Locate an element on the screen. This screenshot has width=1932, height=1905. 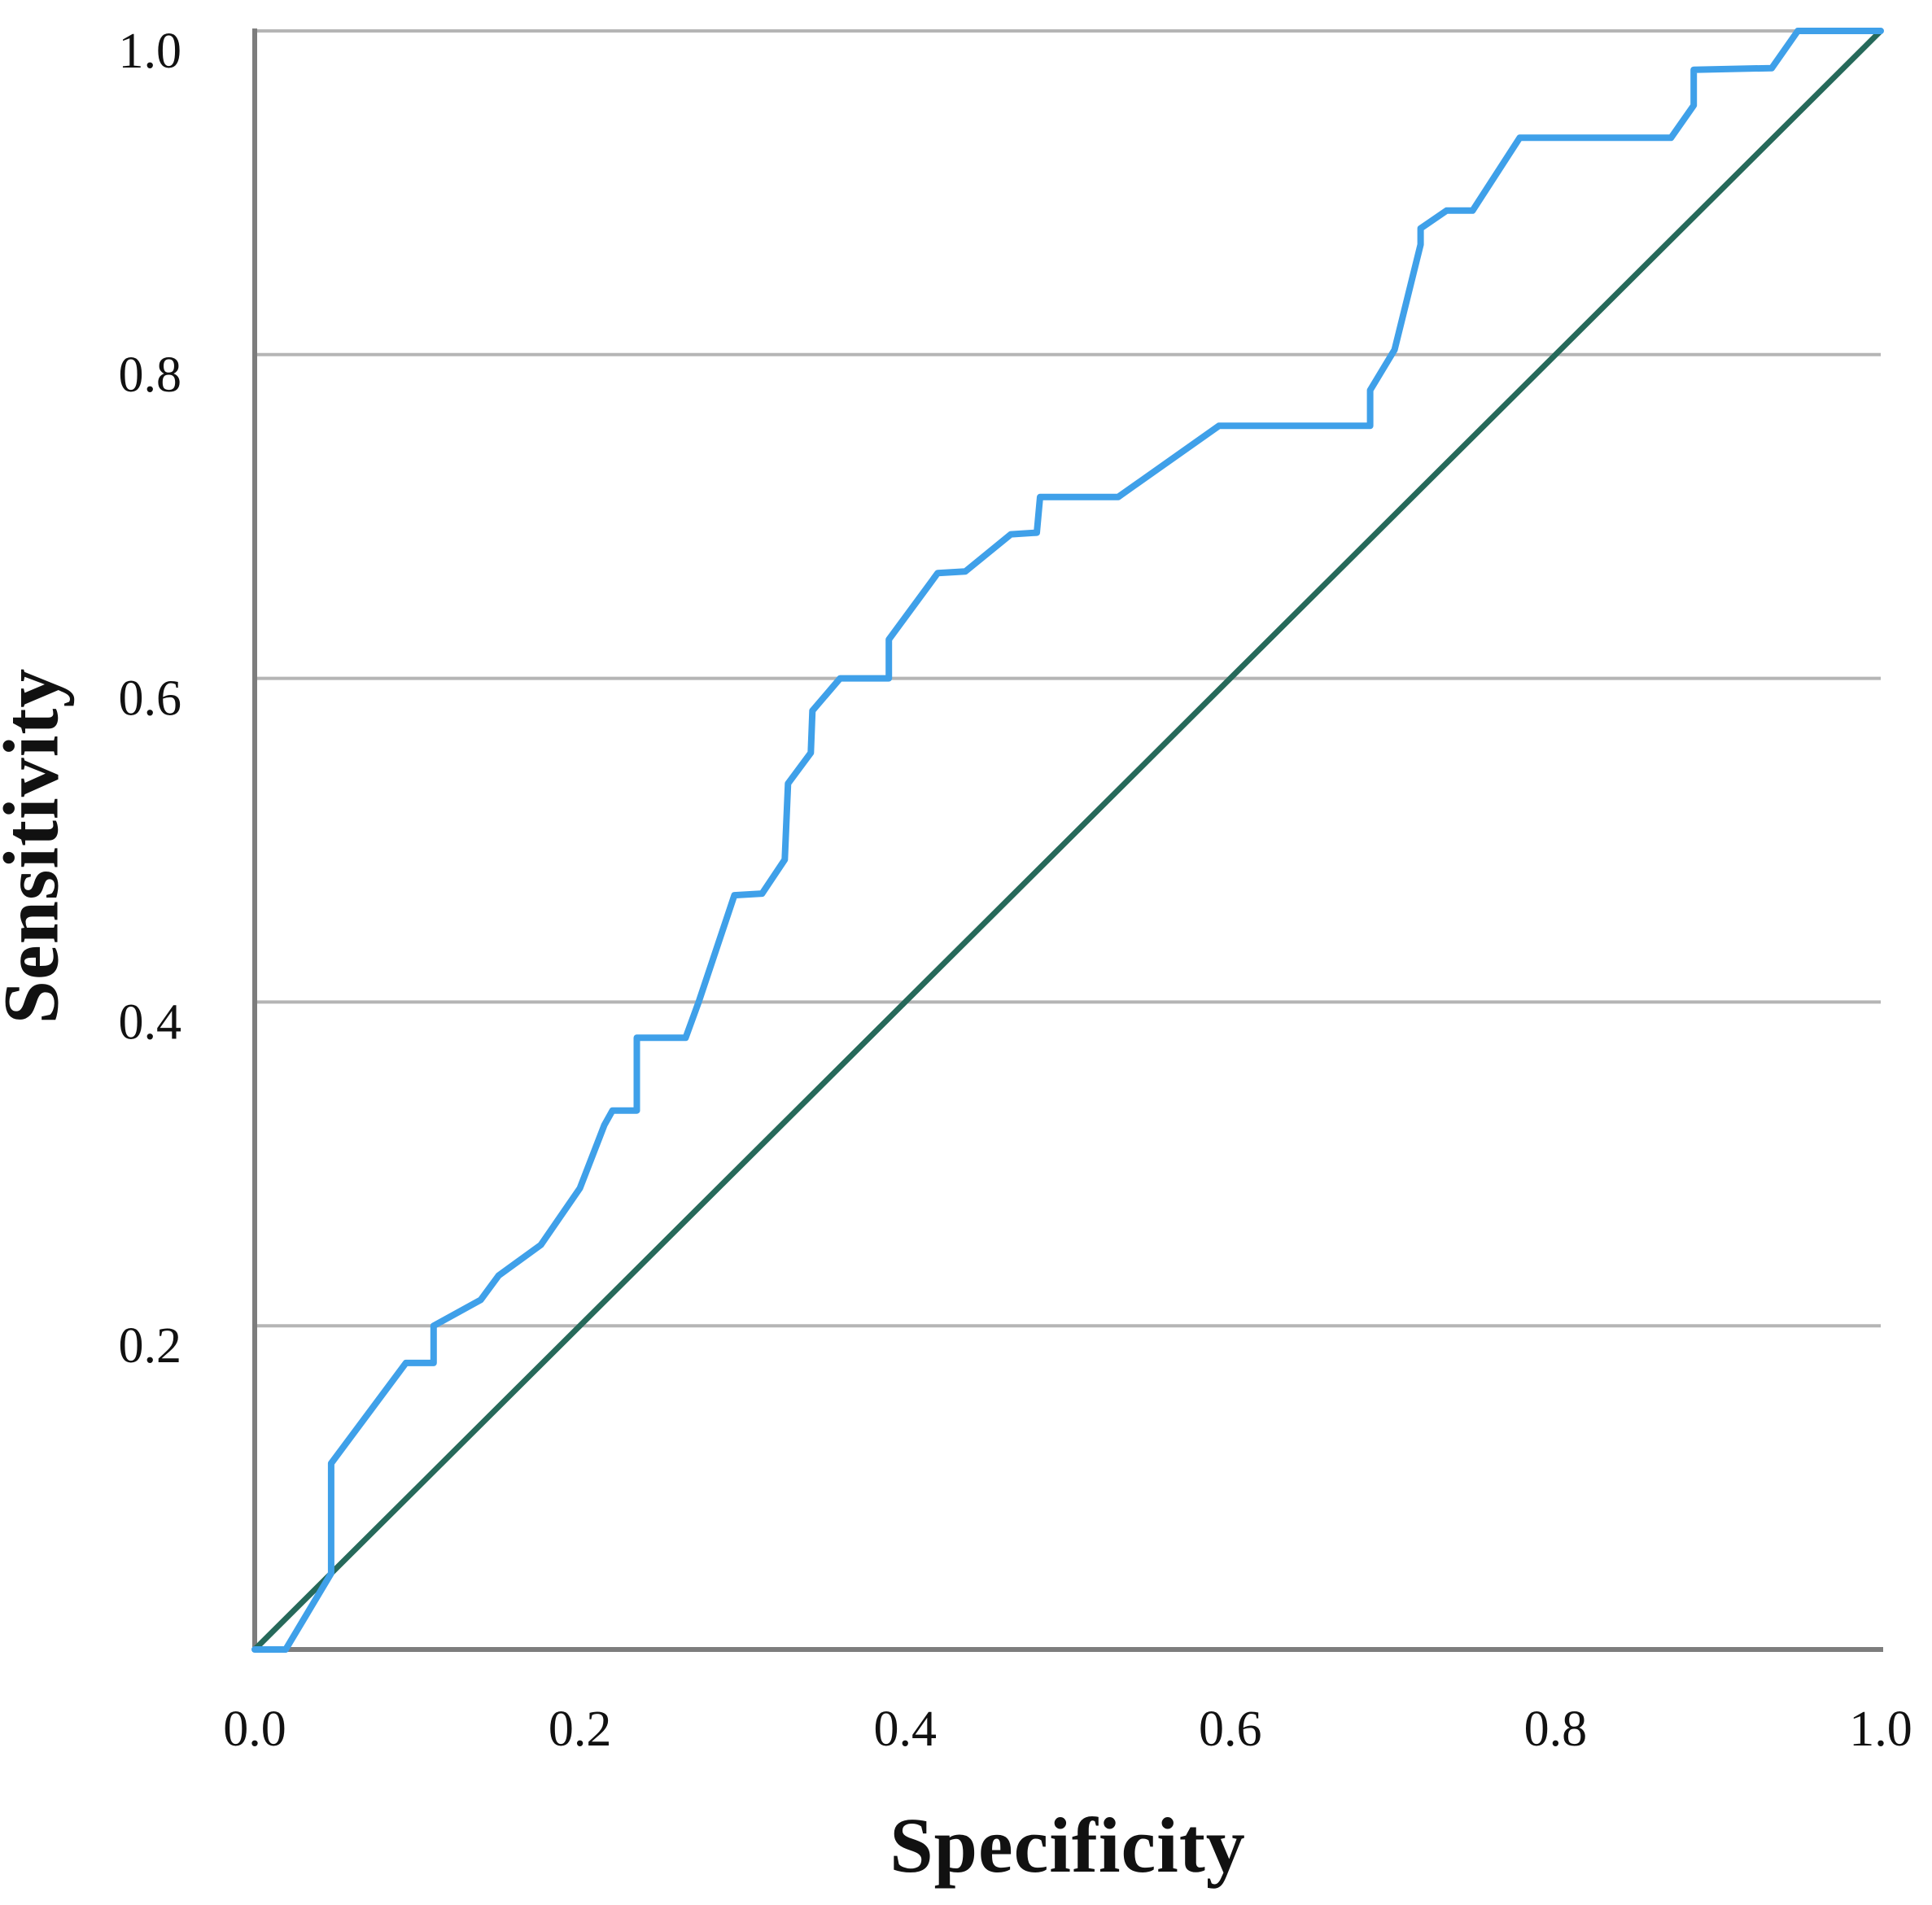
y-tick-label: 0.8 is located at coordinates (150, 375).